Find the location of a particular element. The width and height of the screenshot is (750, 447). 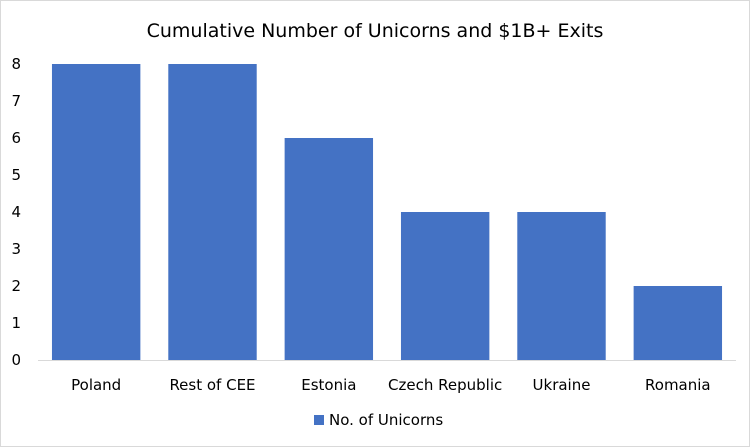

legend-label: No. of Unicorns is located at coordinates (386, 420).